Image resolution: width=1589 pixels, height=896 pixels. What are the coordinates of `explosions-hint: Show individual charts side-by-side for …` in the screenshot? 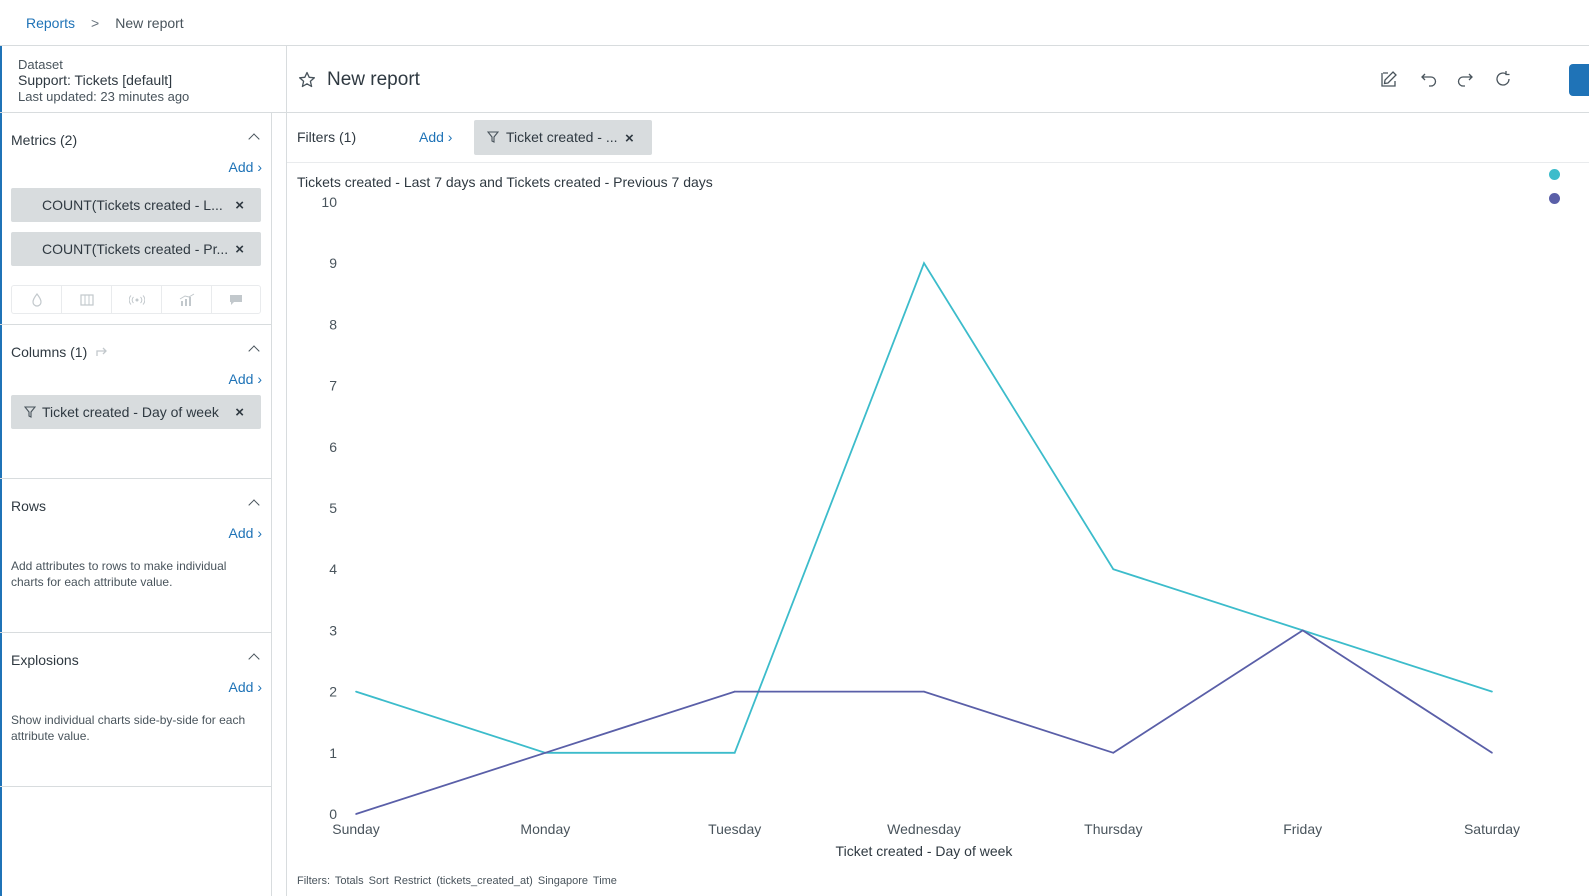 It's located at (128, 728).